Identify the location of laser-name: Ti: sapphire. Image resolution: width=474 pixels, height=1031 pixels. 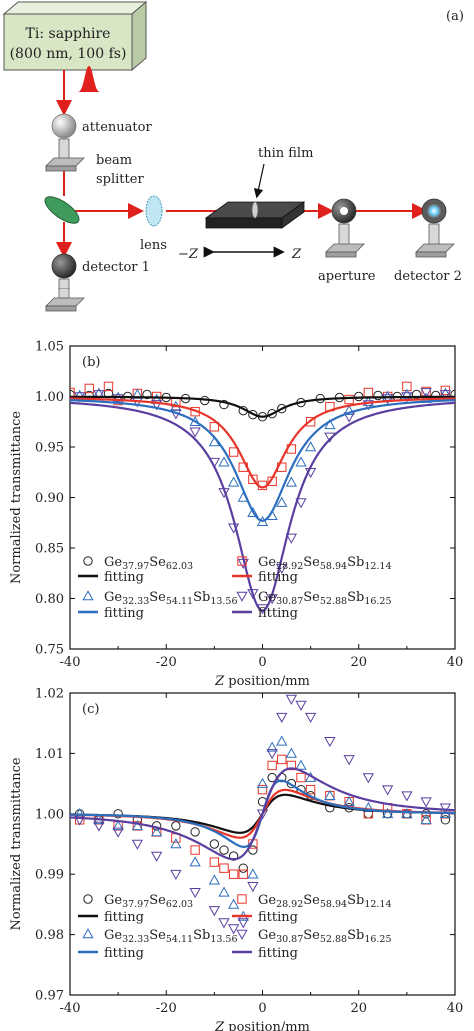
(68, 34).